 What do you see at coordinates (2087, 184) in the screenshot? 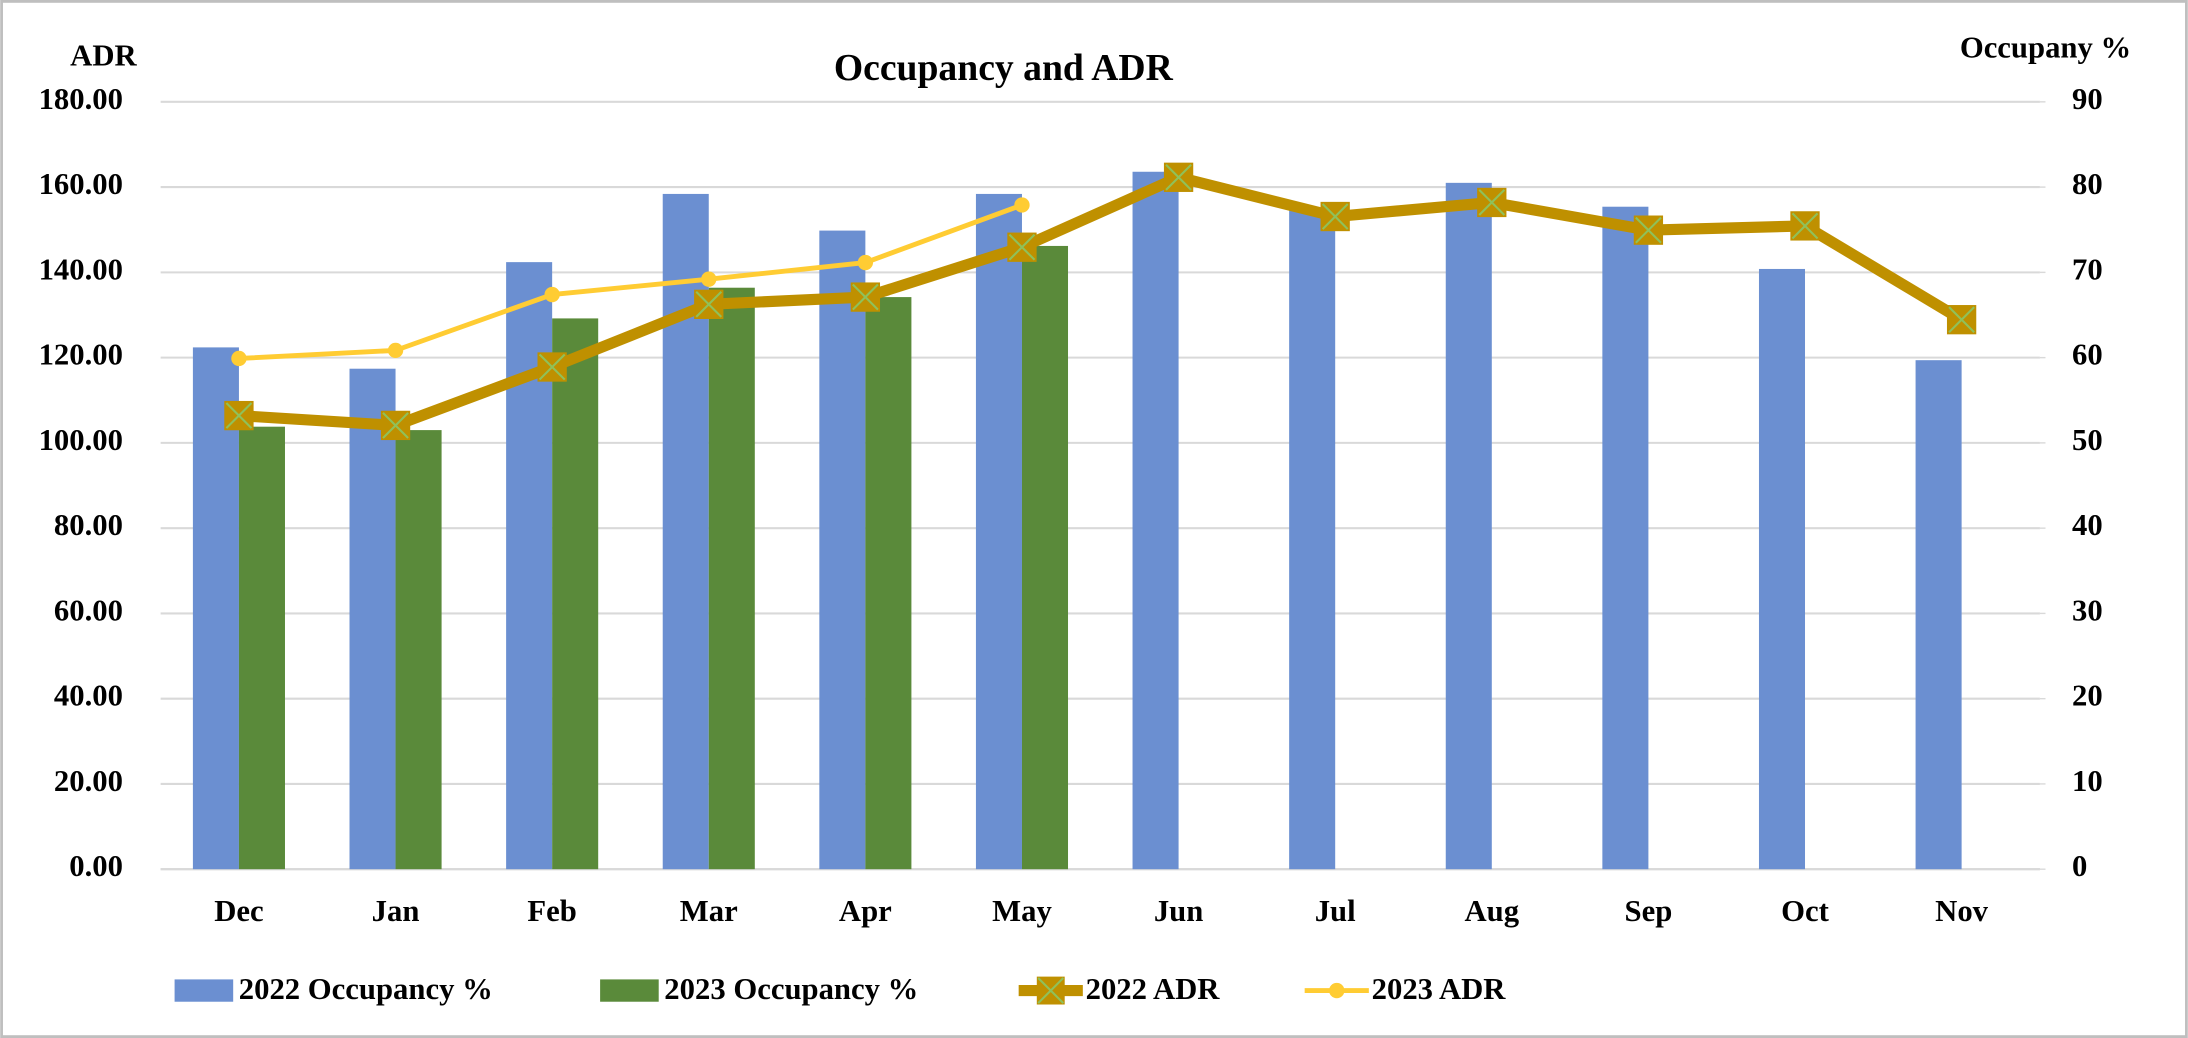
I see `y2-tick-label: 80` at bounding box center [2087, 184].